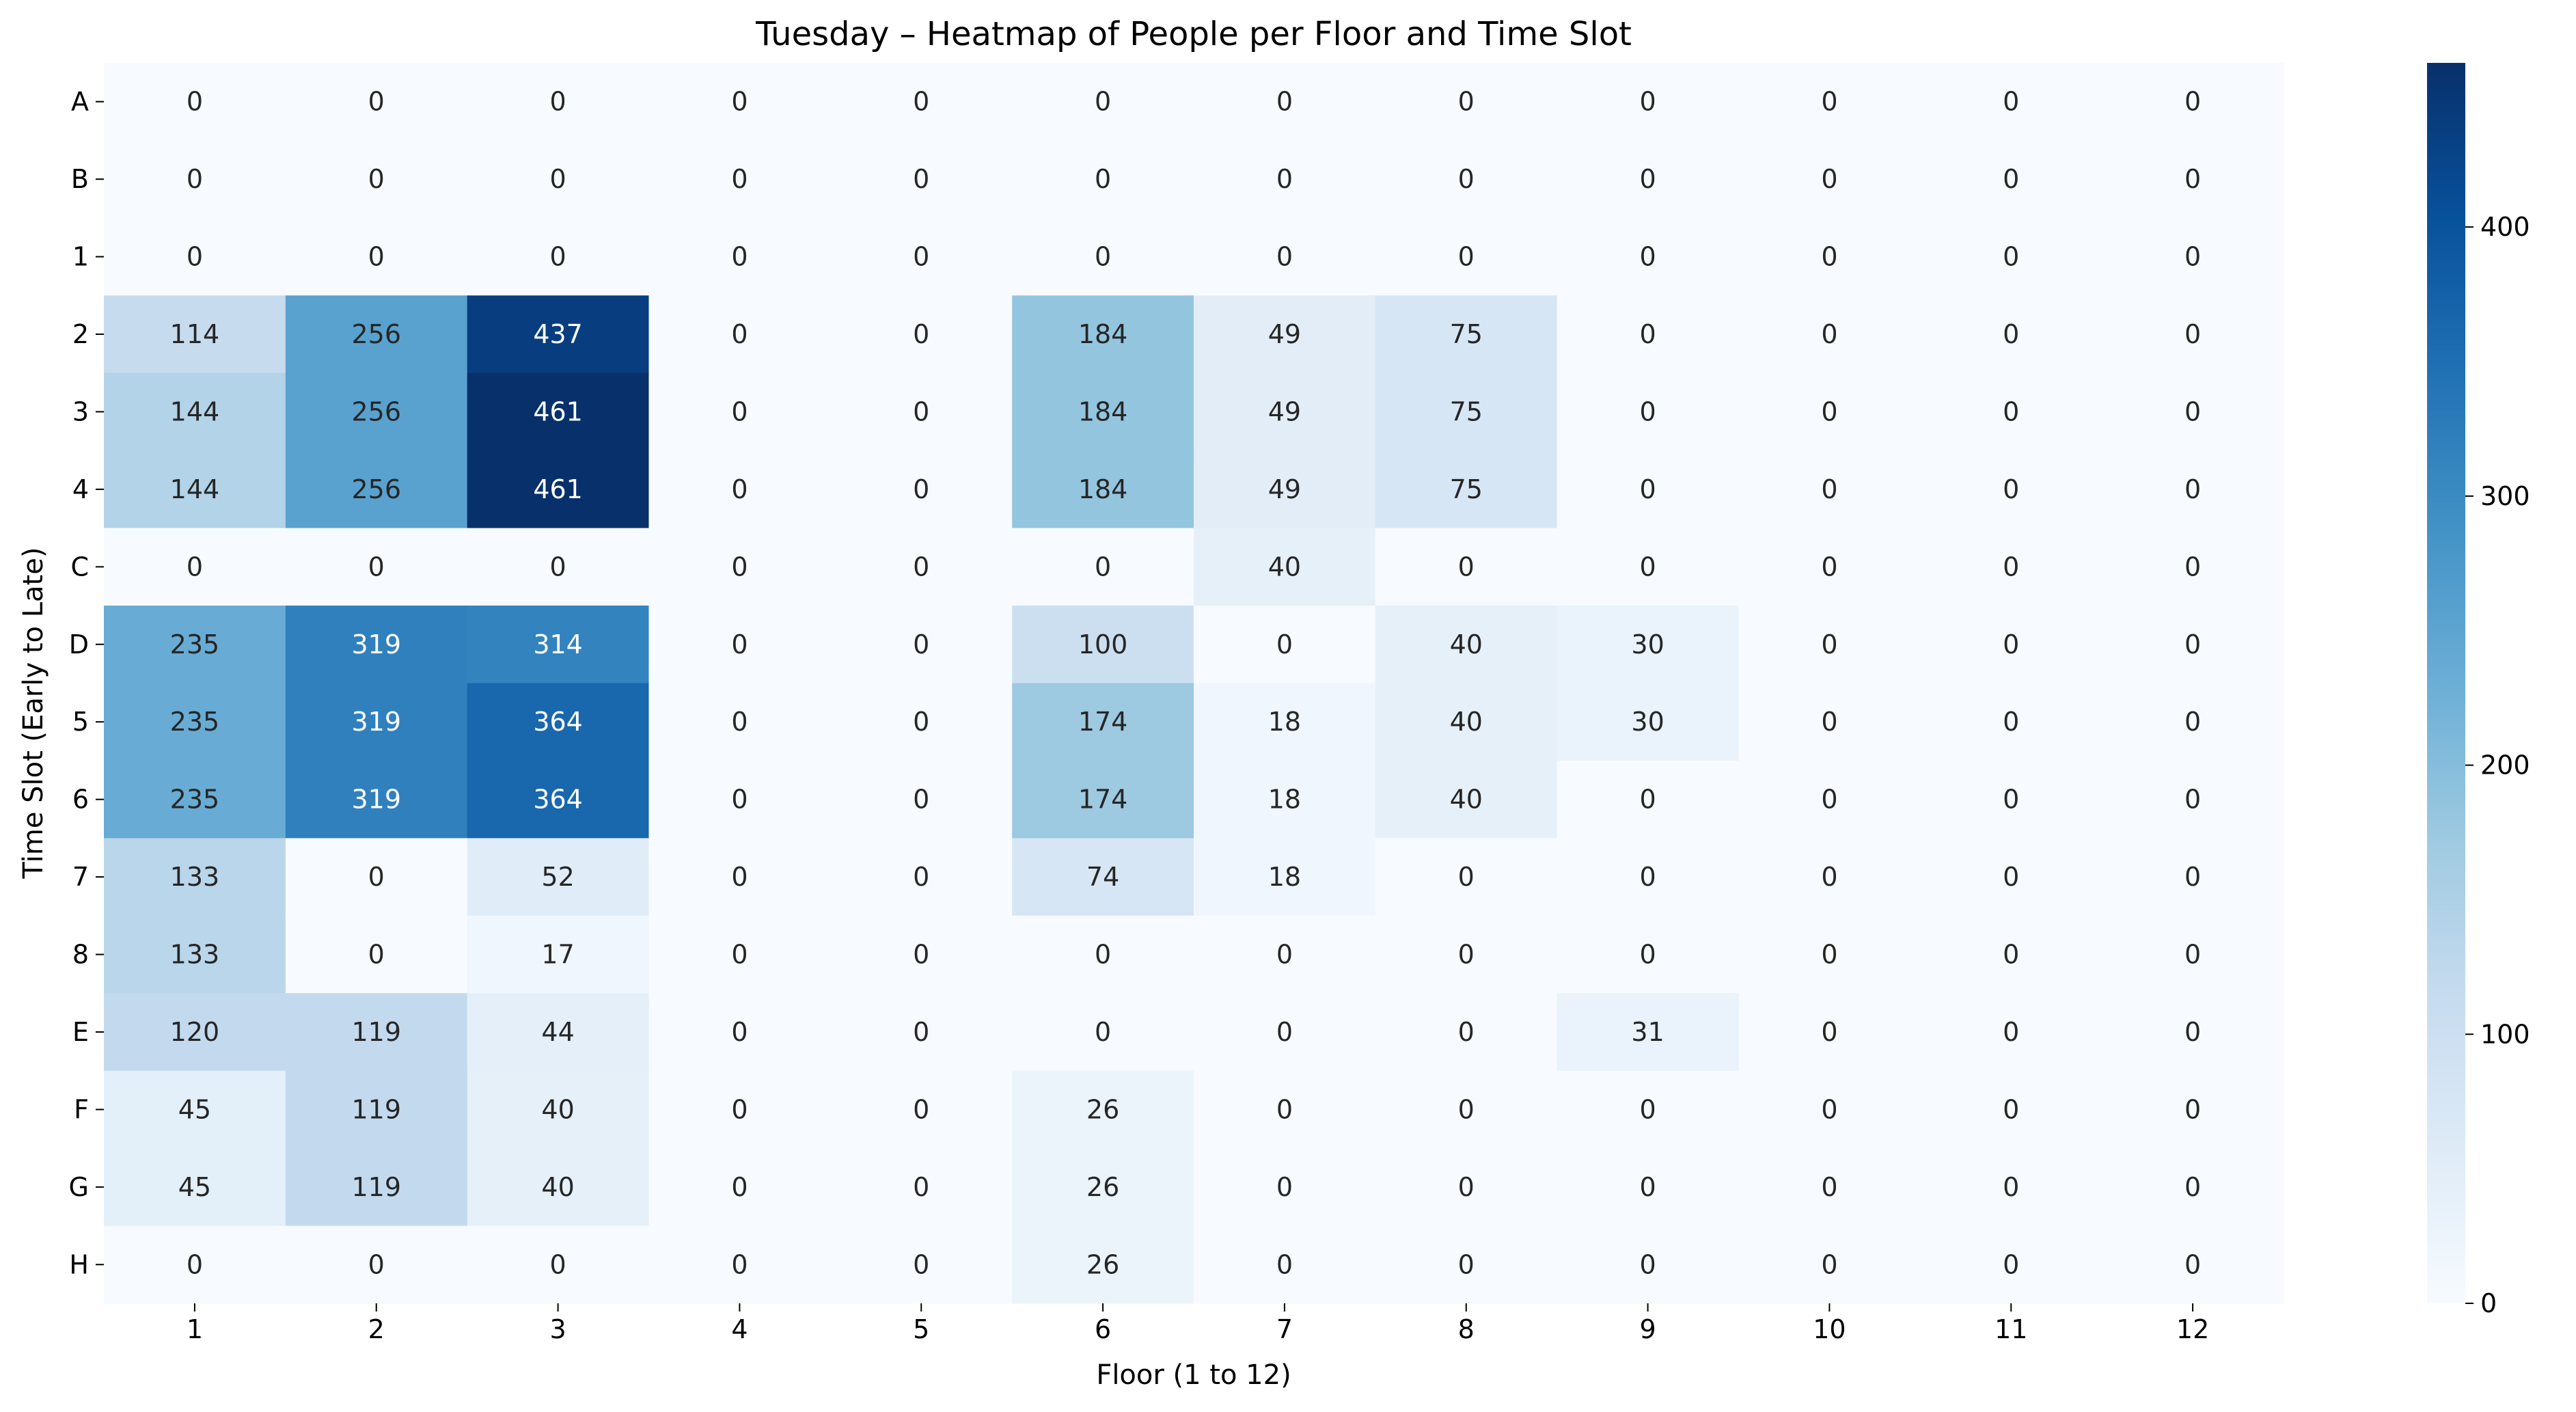  What do you see at coordinates (2505, 227) in the screenshot?
I see `colorbar-tick-label: 400` at bounding box center [2505, 227].